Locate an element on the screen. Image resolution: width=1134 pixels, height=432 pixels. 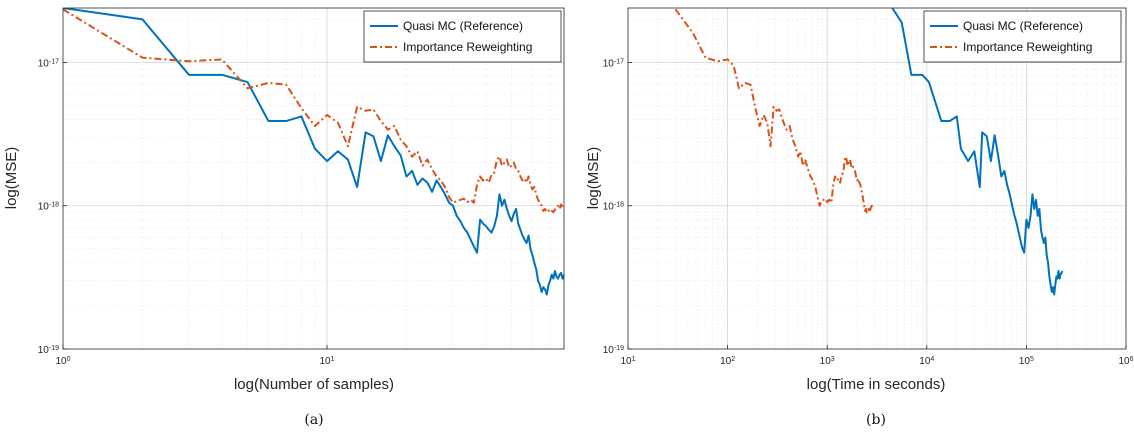
series-line-quasi-mc is located at coordinates (977, 152).